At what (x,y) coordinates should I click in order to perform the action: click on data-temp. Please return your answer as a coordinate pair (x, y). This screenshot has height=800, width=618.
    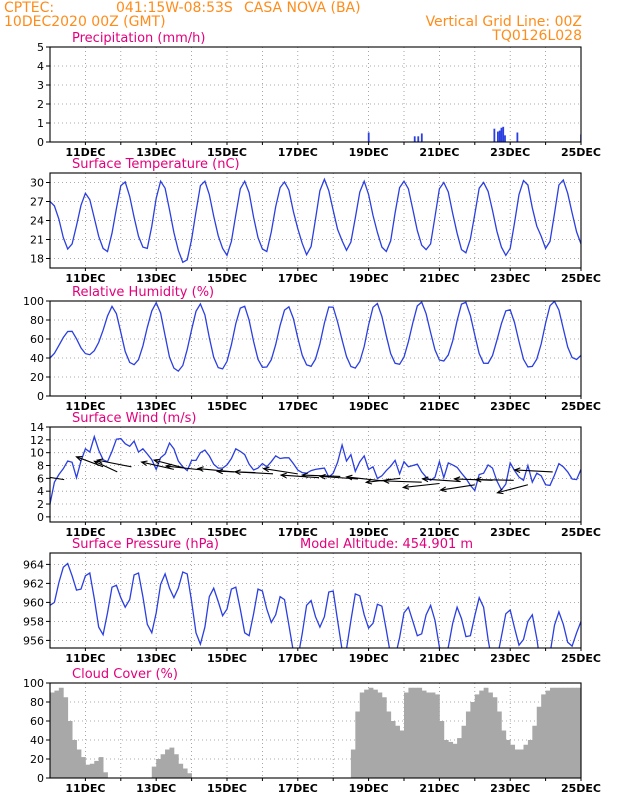
    Looking at the image, I should click on (315, 220).